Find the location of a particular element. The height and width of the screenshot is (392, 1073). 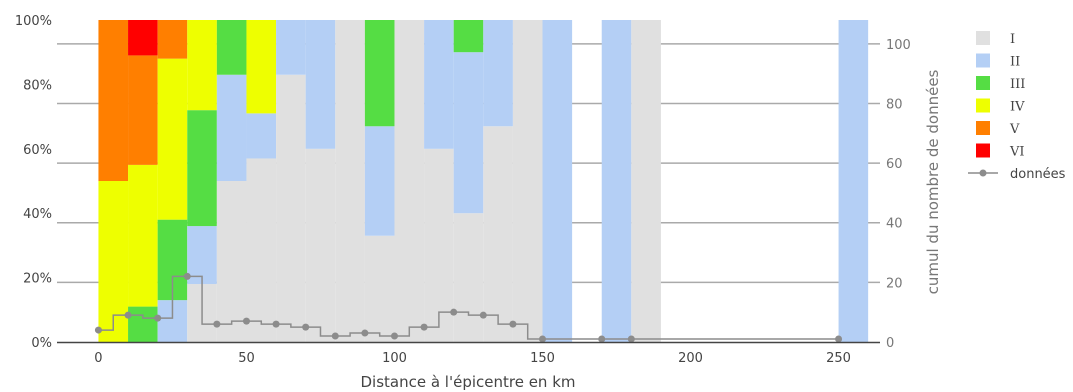

bar-segment-VI is located at coordinates (143, 38).